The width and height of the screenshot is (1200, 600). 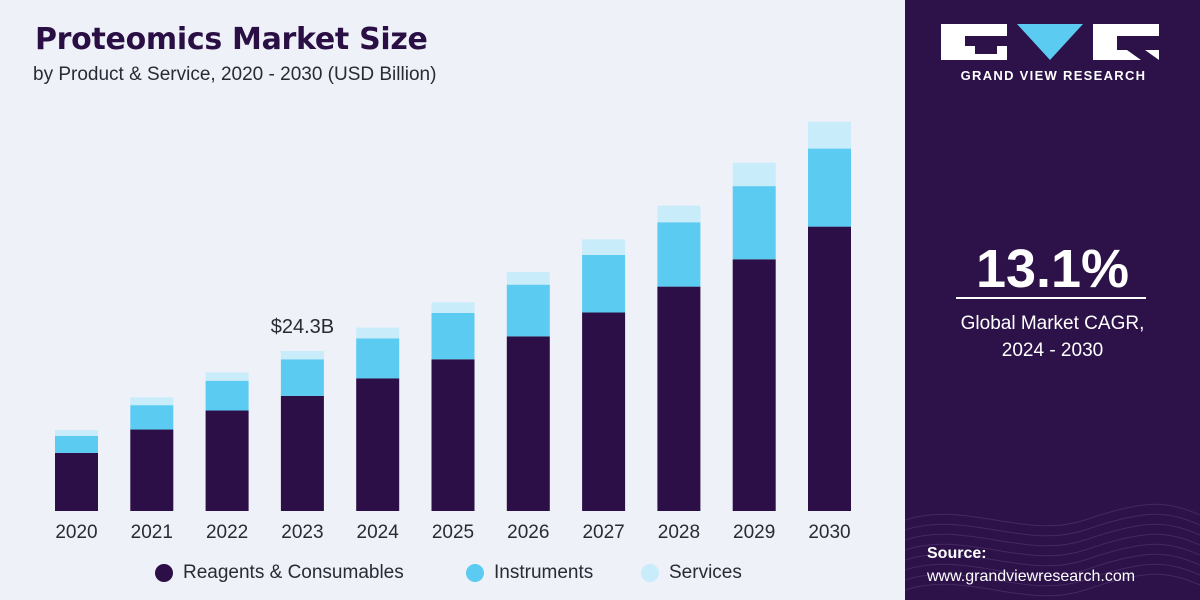 I want to click on x-tick-label-2026: 2026, so click(x=528, y=532).